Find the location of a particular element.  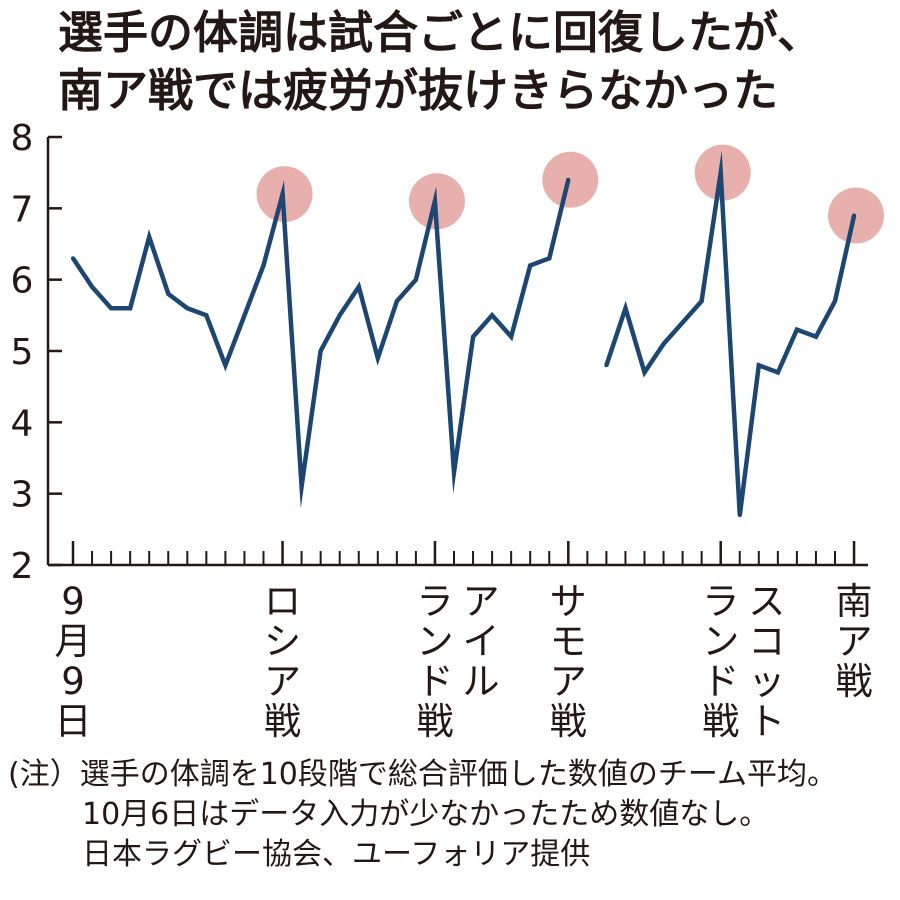

x-label-column: アイル is located at coordinates (481, 641).